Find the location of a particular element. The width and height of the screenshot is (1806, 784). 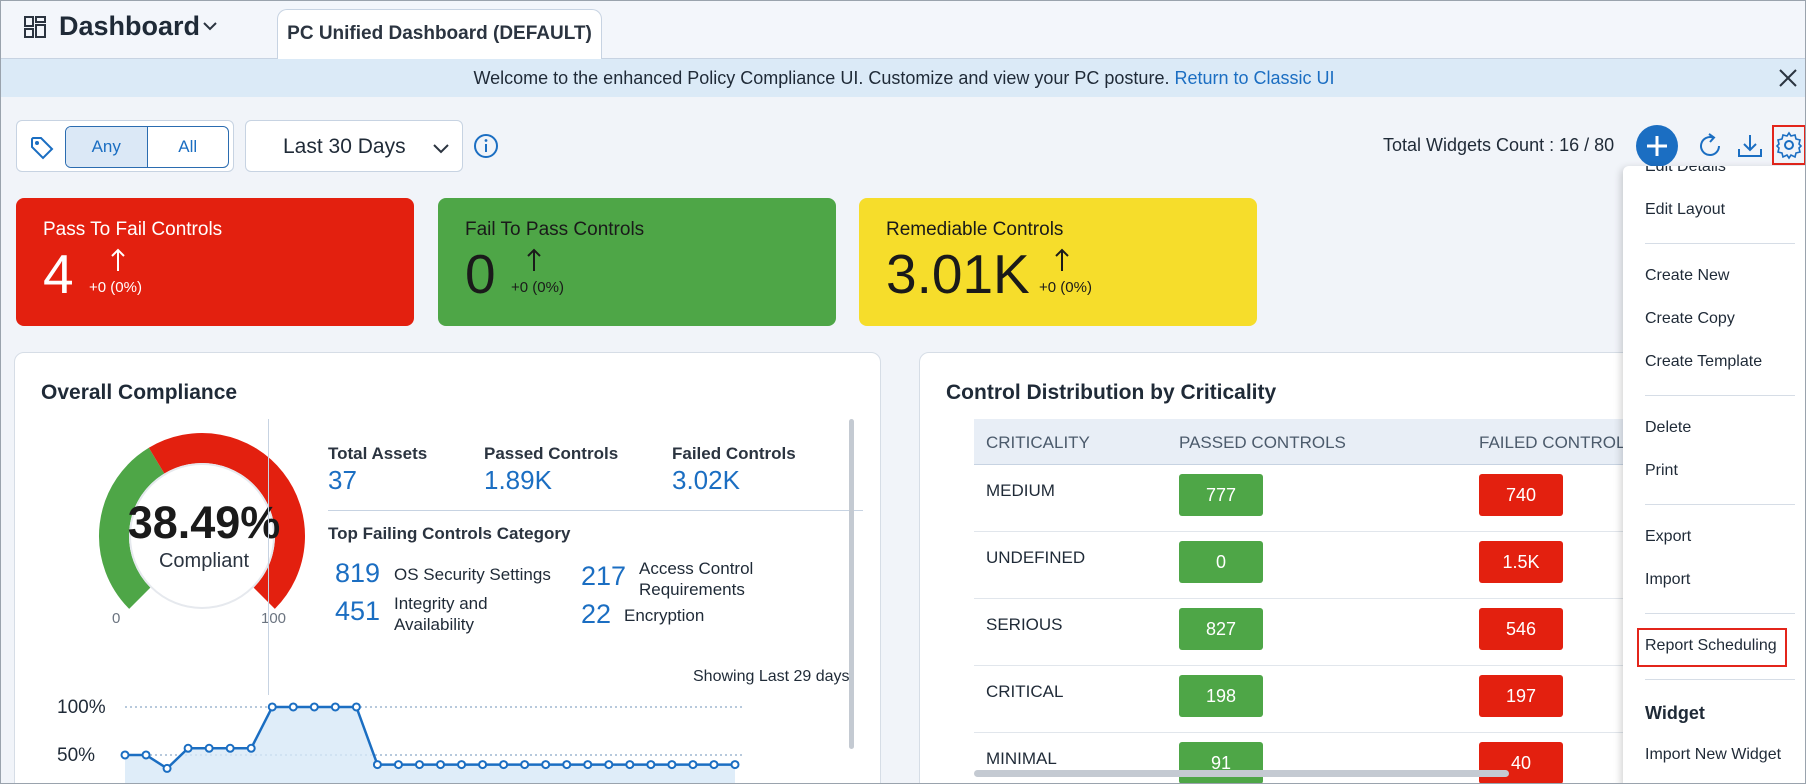

criticality-cell: SERIOUS is located at coordinates (1024, 624).